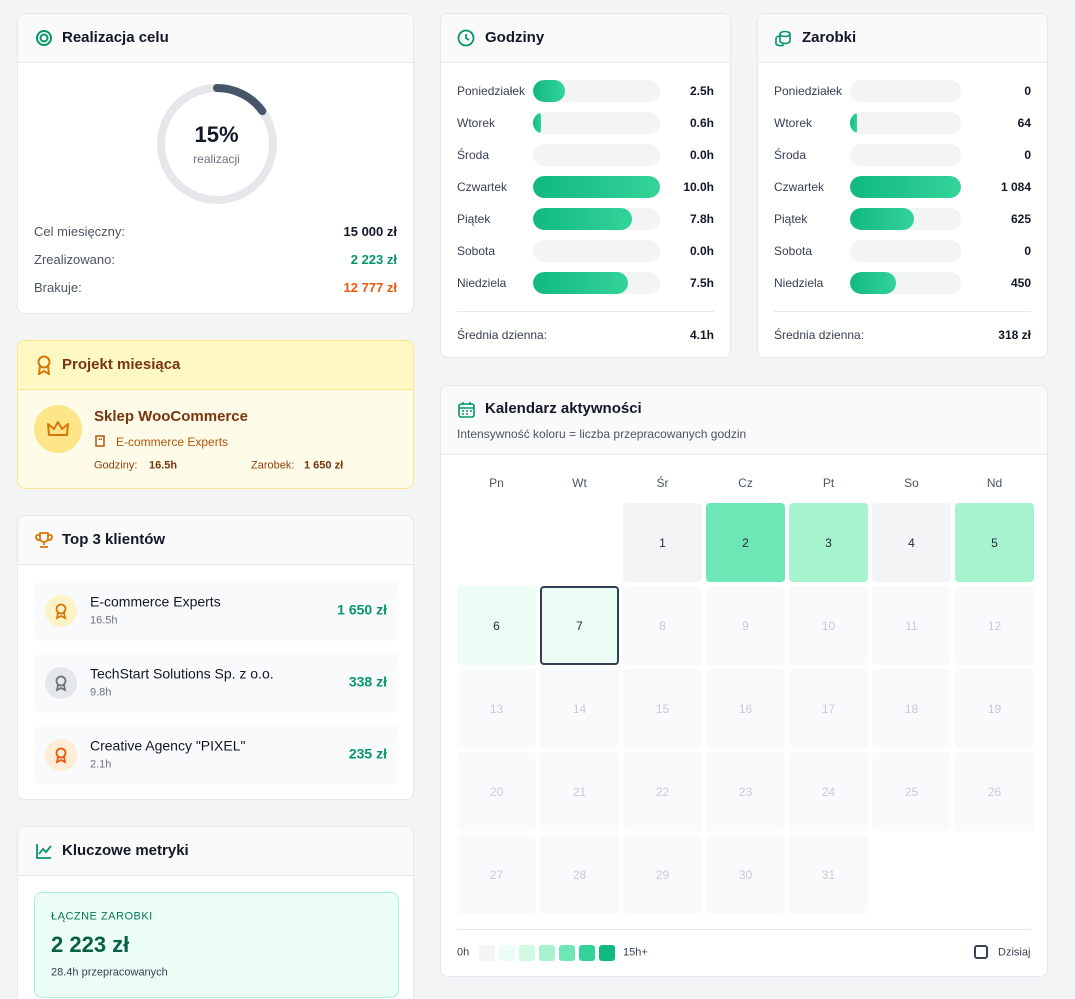 This screenshot has width=1075, height=999. I want to click on day-cell: 8, so click(662, 625).